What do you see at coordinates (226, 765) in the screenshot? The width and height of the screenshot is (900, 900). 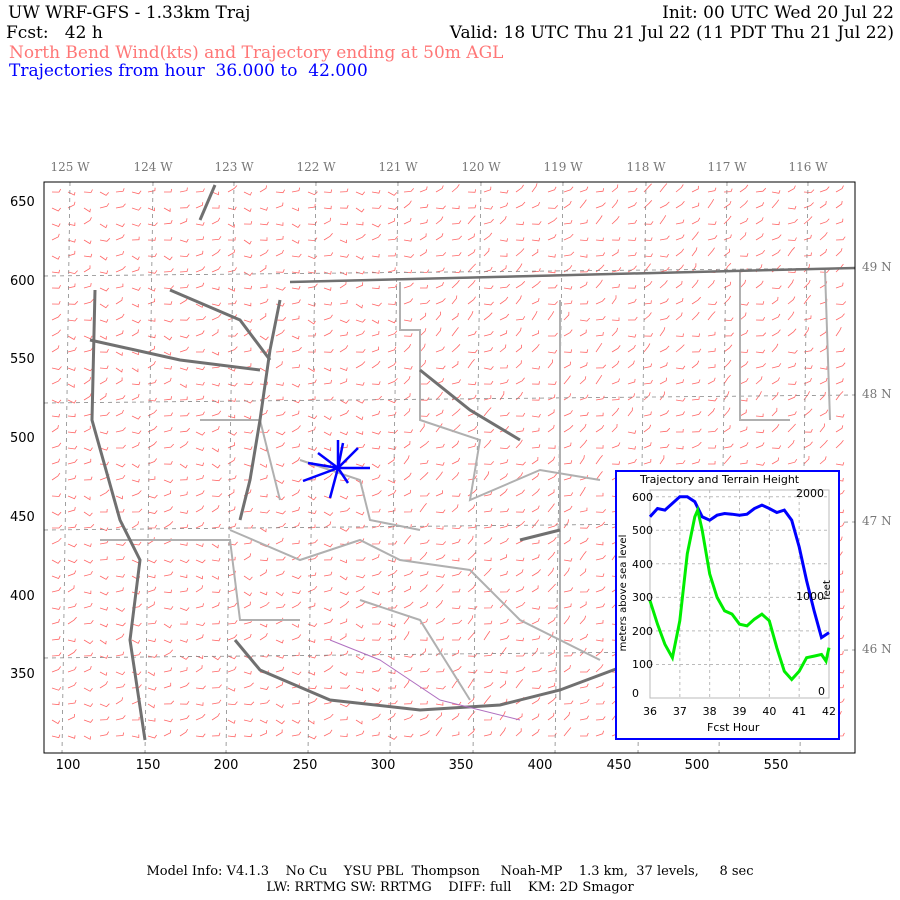 I see `x-tick-label: 200` at bounding box center [226, 765].